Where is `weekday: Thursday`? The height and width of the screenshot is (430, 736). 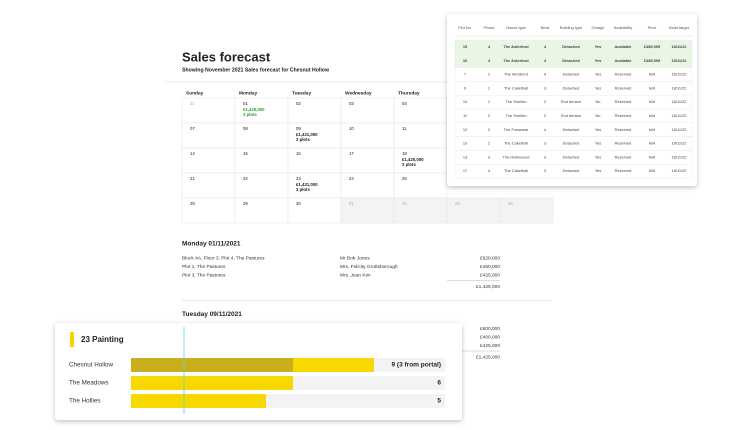
weekday: Thursday is located at coordinates (409, 93).